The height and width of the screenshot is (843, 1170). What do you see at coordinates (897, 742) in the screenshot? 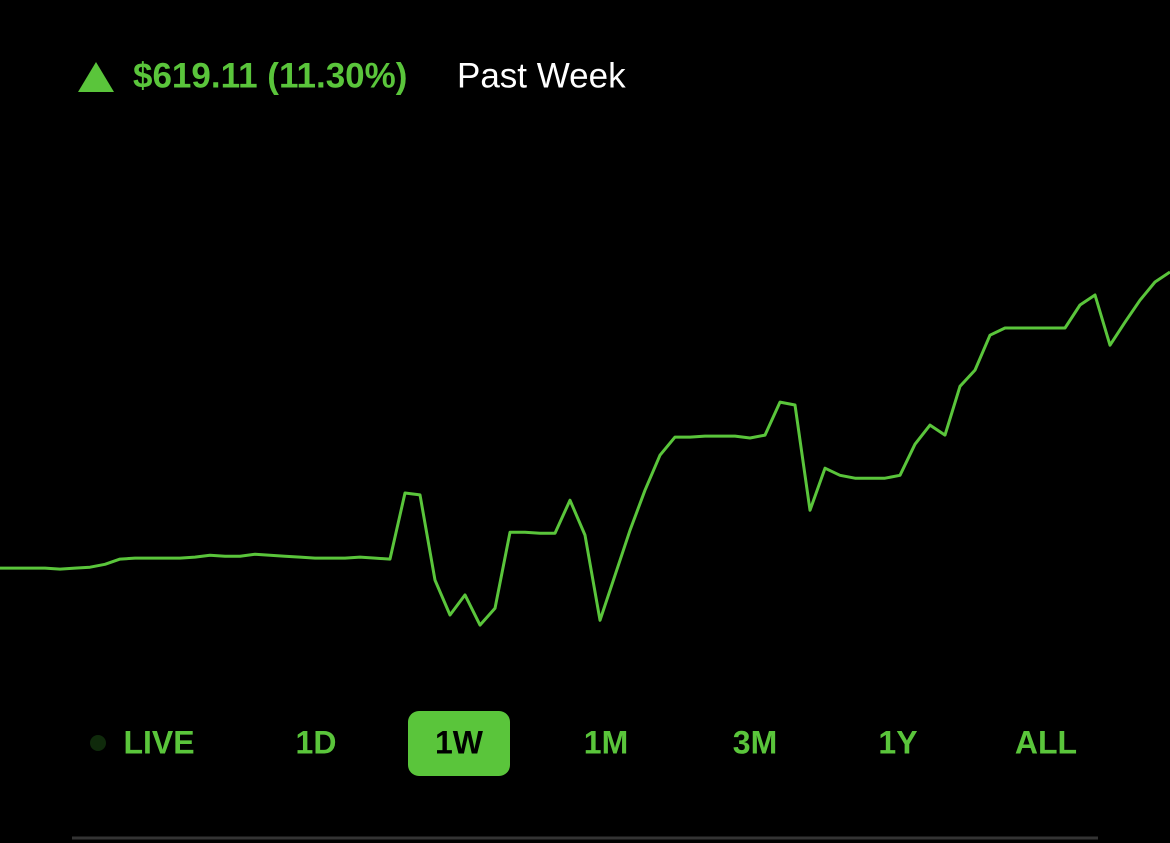
I see `range-button: 1Y` at bounding box center [897, 742].